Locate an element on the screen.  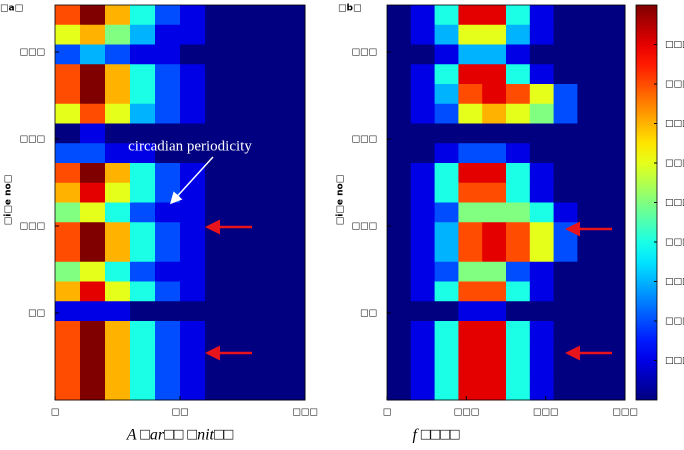
x-tick-label: □ is located at coordinates (387, 413).